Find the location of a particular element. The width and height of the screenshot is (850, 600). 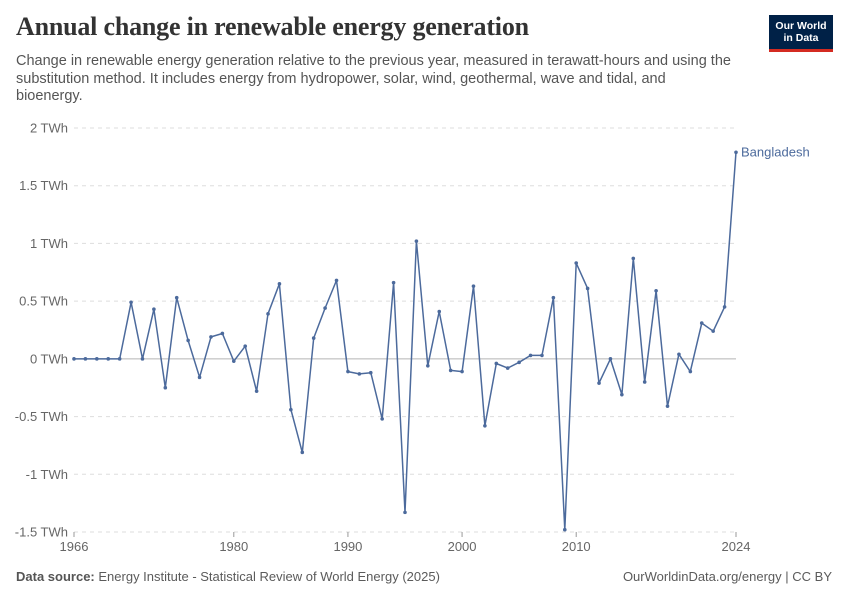

x-tick-label: 1990 is located at coordinates (347, 546).